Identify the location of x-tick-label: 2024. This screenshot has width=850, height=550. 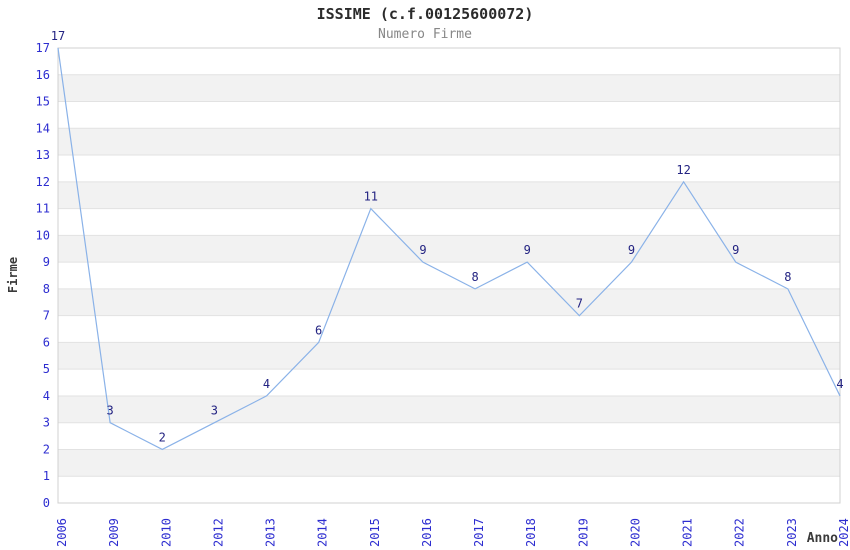
(843, 532).